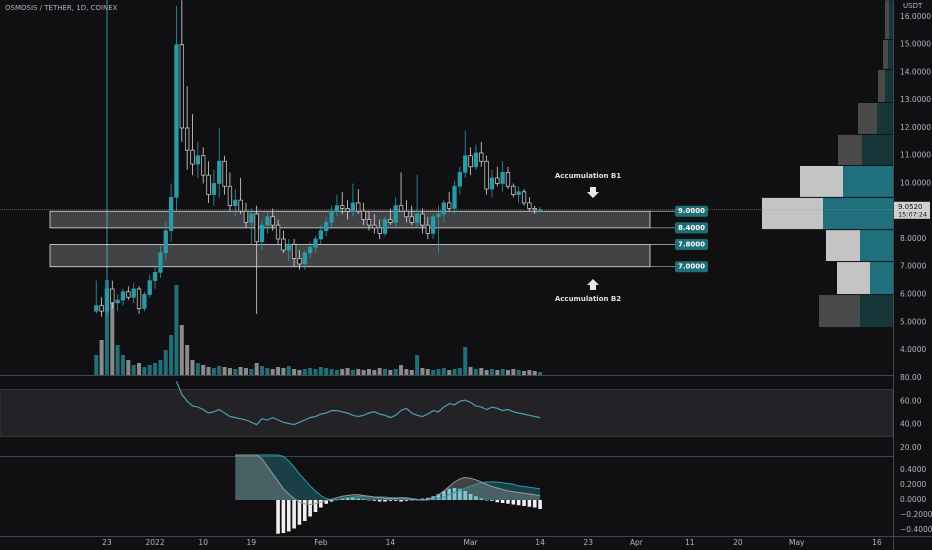 This screenshot has height=550, width=932. What do you see at coordinates (738, 542) in the screenshot?
I see `x-tick-label: 20` at bounding box center [738, 542].